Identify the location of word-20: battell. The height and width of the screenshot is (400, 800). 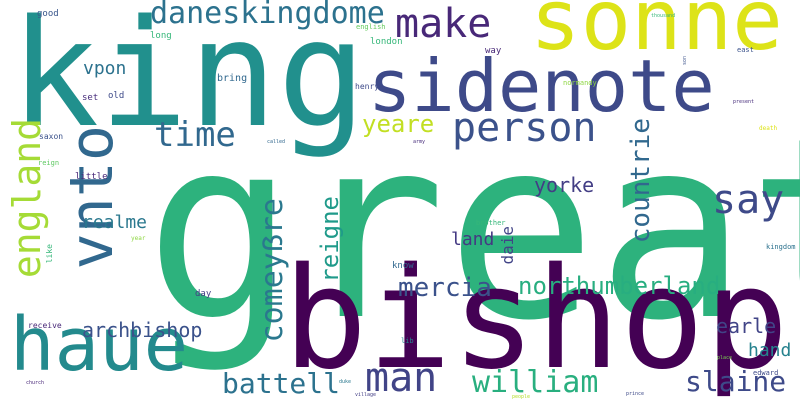
(281, 383).